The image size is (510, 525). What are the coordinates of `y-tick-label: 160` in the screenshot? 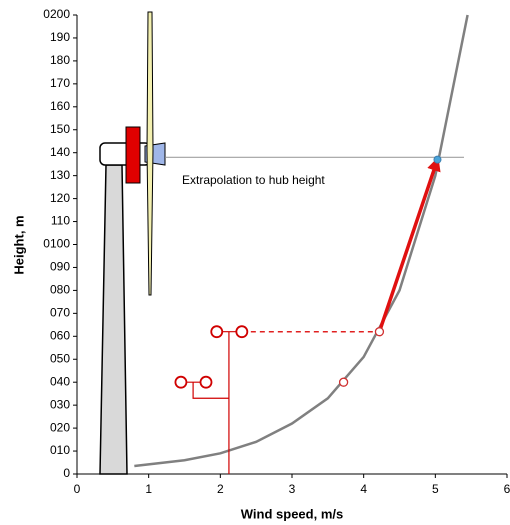 It's located at (60, 106).